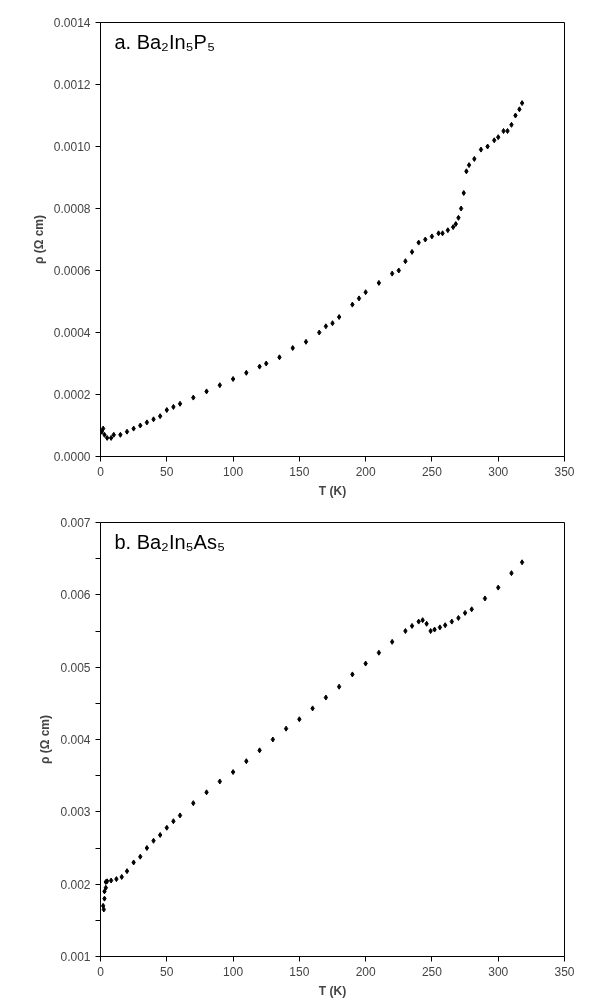 This screenshot has height=1005, width=589. I want to click on y-tick-label: 0.007, so click(75, 523).